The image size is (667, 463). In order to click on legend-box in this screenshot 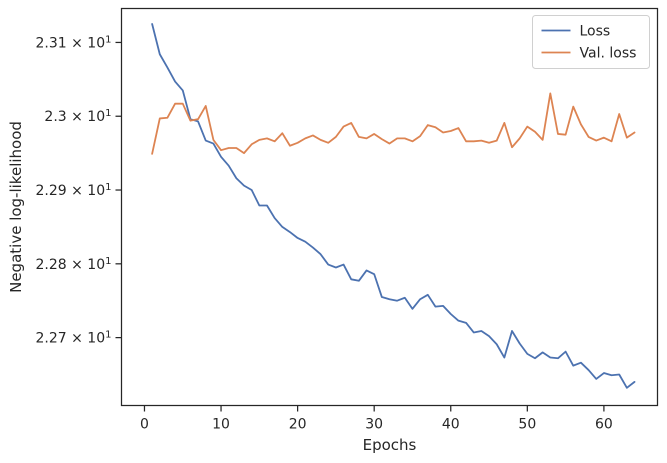, I will do `click(591, 42)`.